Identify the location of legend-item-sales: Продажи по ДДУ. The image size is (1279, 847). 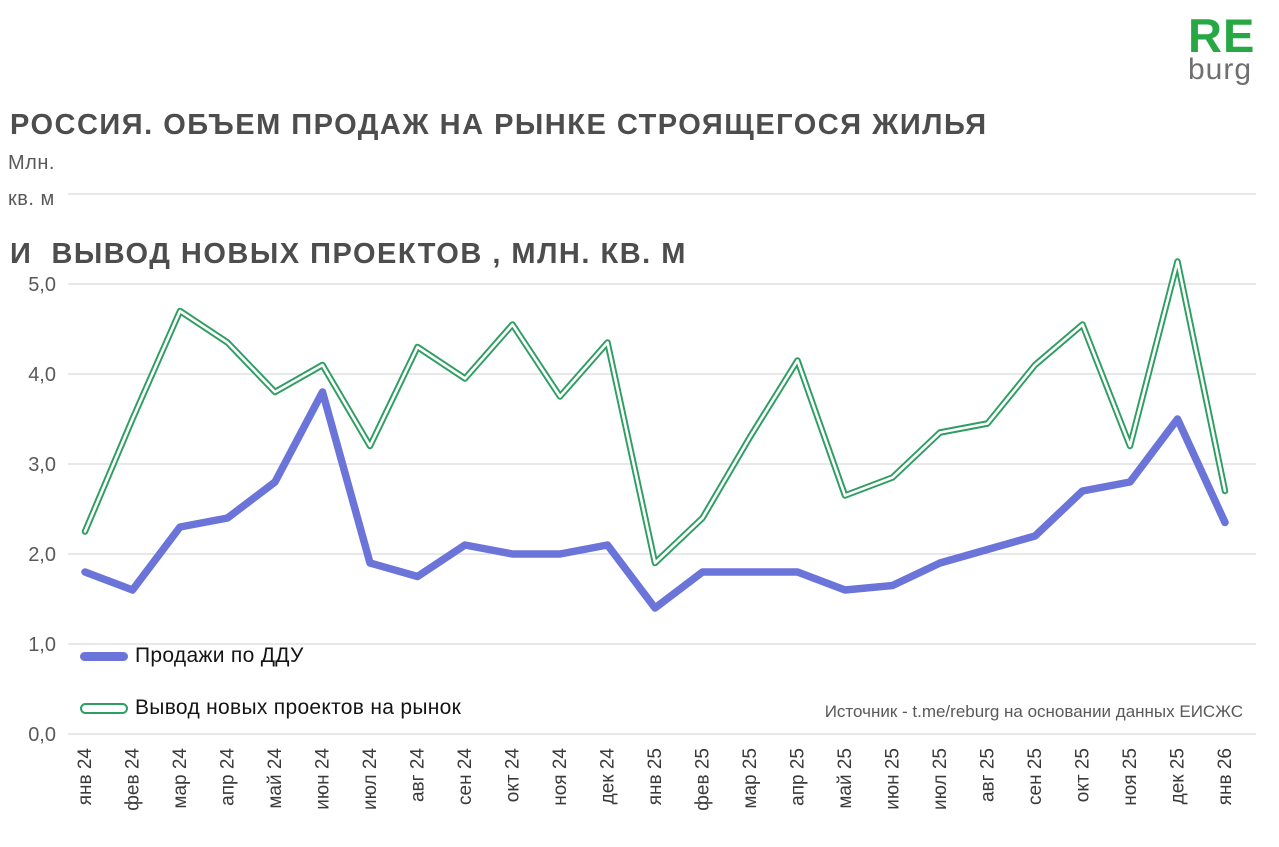
(192, 656).